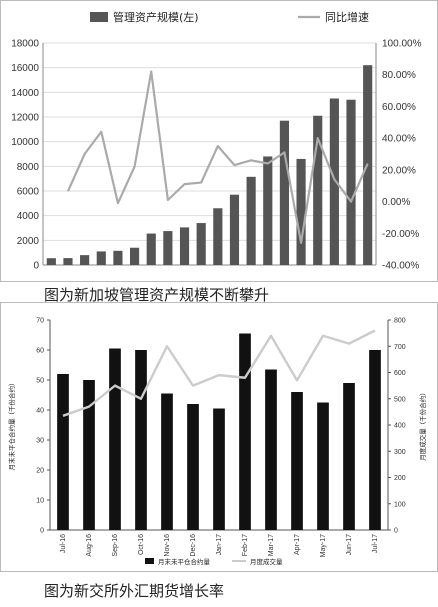 The height and width of the screenshot is (607, 438). Describe the element at coordinates (297, 544) in the screenshot. I see `chart2-x-tick: Apr-17` at that location.